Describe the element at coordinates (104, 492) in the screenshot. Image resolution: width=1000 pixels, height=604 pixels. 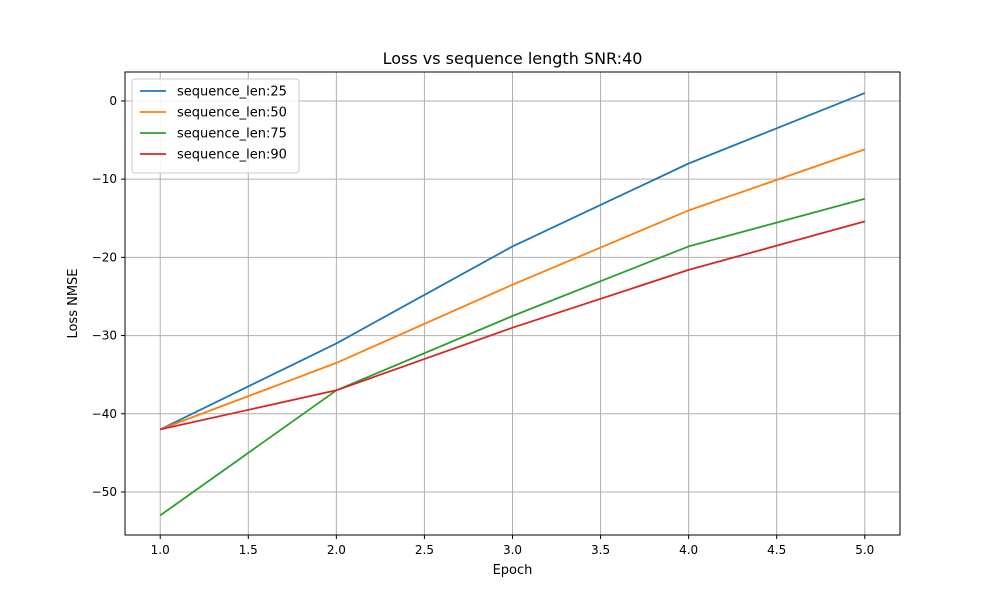
I see `y-tick-label: −50` at that location.